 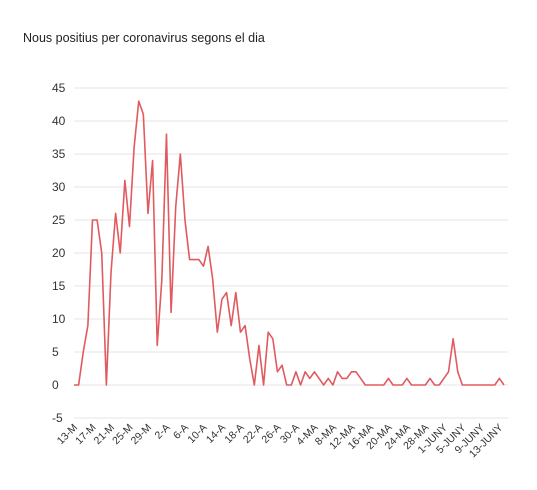 I want to click on y-tick-label: 0, so click(x=55, y=385).